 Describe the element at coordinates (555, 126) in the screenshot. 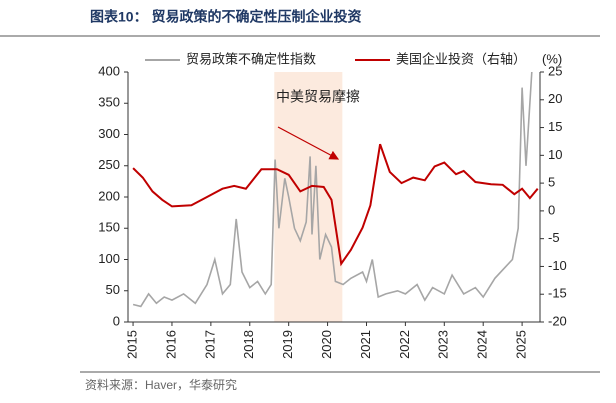

I see `y2-tick-label: 15` at that location.